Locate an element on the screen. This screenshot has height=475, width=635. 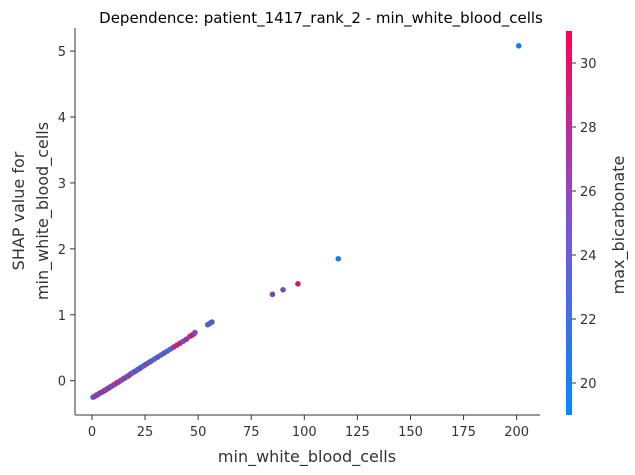
x-tick-label: 25 is located at coordinates (145, 432).